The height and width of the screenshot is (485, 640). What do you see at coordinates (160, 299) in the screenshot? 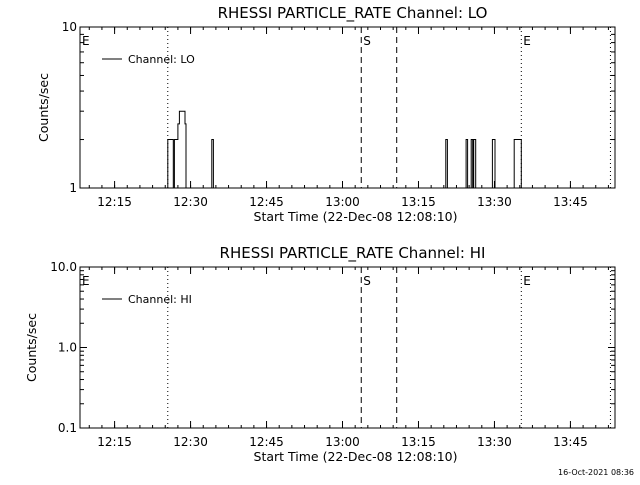
I see `legend-label: Channel: HI` at bounding box center [160, 299].